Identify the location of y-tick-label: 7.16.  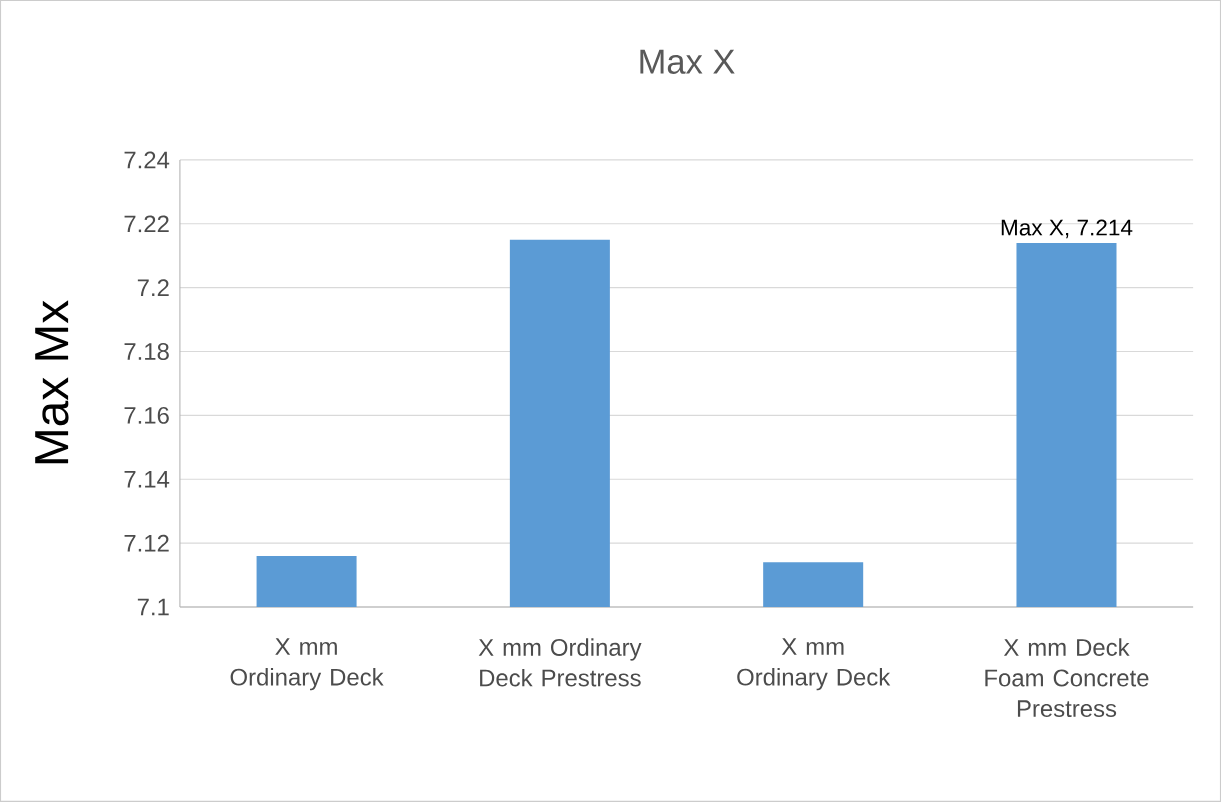
(146, 415).